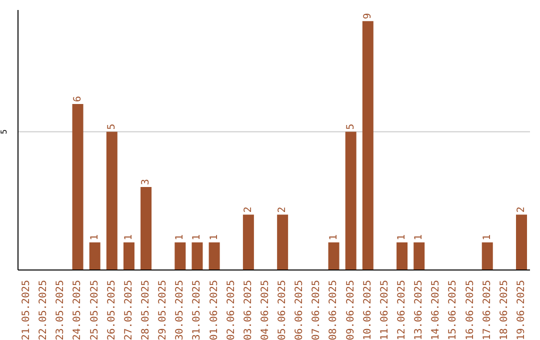 The height and width of the screenshot is (340, 540). What do you see at coordinates (26, 310) in the screenshot?
I see `x-tick-label: 21.05.2025` at bounding box center [26, 310].